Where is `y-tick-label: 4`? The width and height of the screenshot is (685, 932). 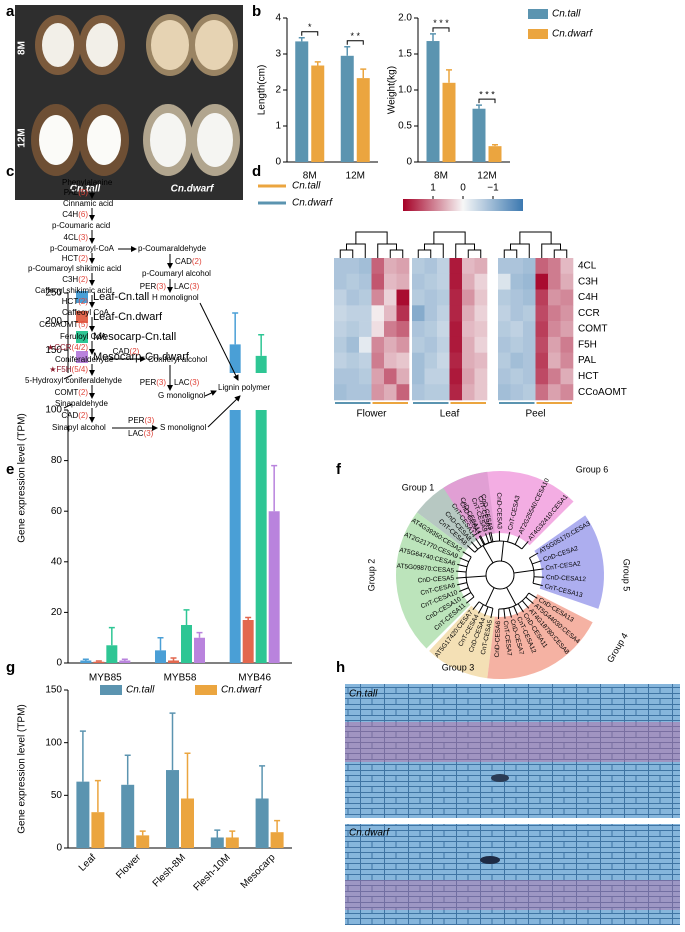
y-tick-label: 4 is located at coordinates (278, 18).